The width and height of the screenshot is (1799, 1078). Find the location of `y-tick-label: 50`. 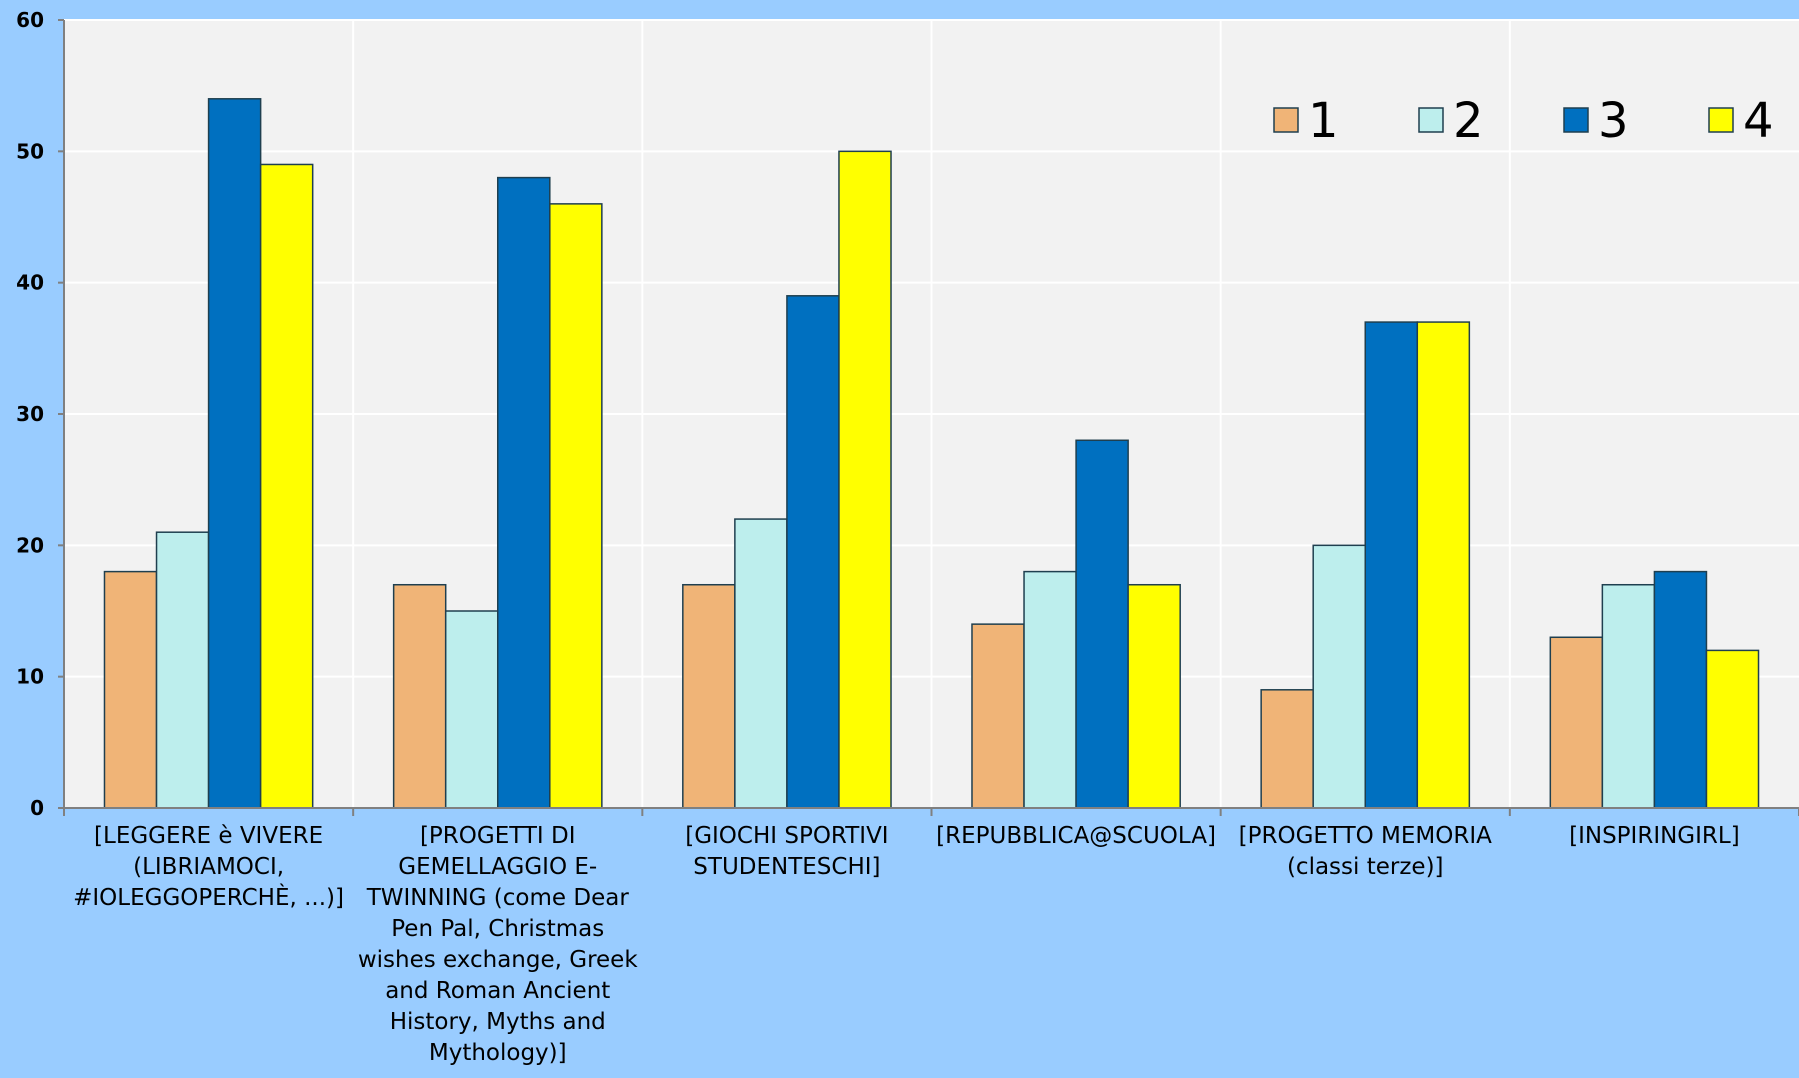

y-tick-label: 50 is located at coordinates (30, 151).